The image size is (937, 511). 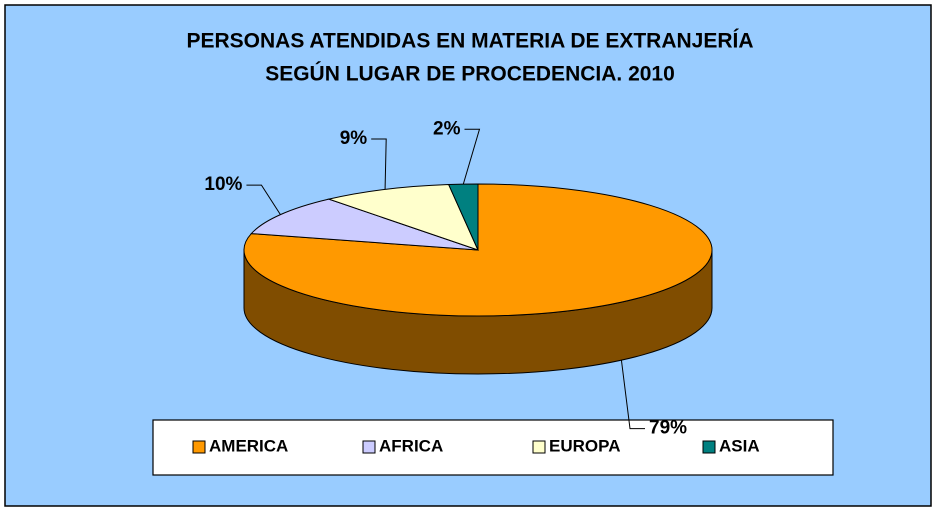 What do you see at coordinates (493, 447) in the screenshot?
I see `legend-box` at bounding box center [493, 447].